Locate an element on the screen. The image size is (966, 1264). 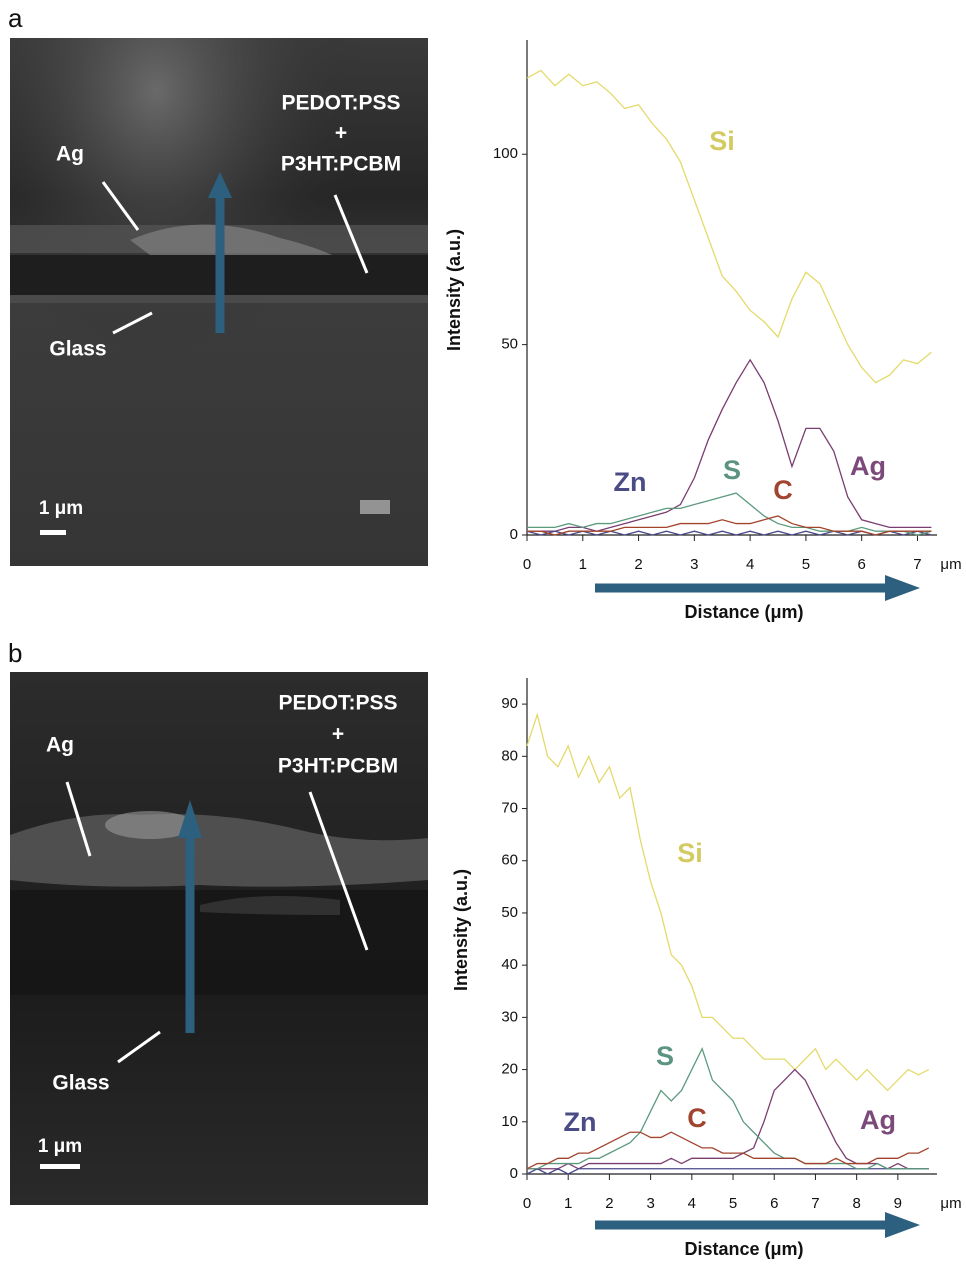
y-tick-label: 100 is located at coordinates (505, 153).